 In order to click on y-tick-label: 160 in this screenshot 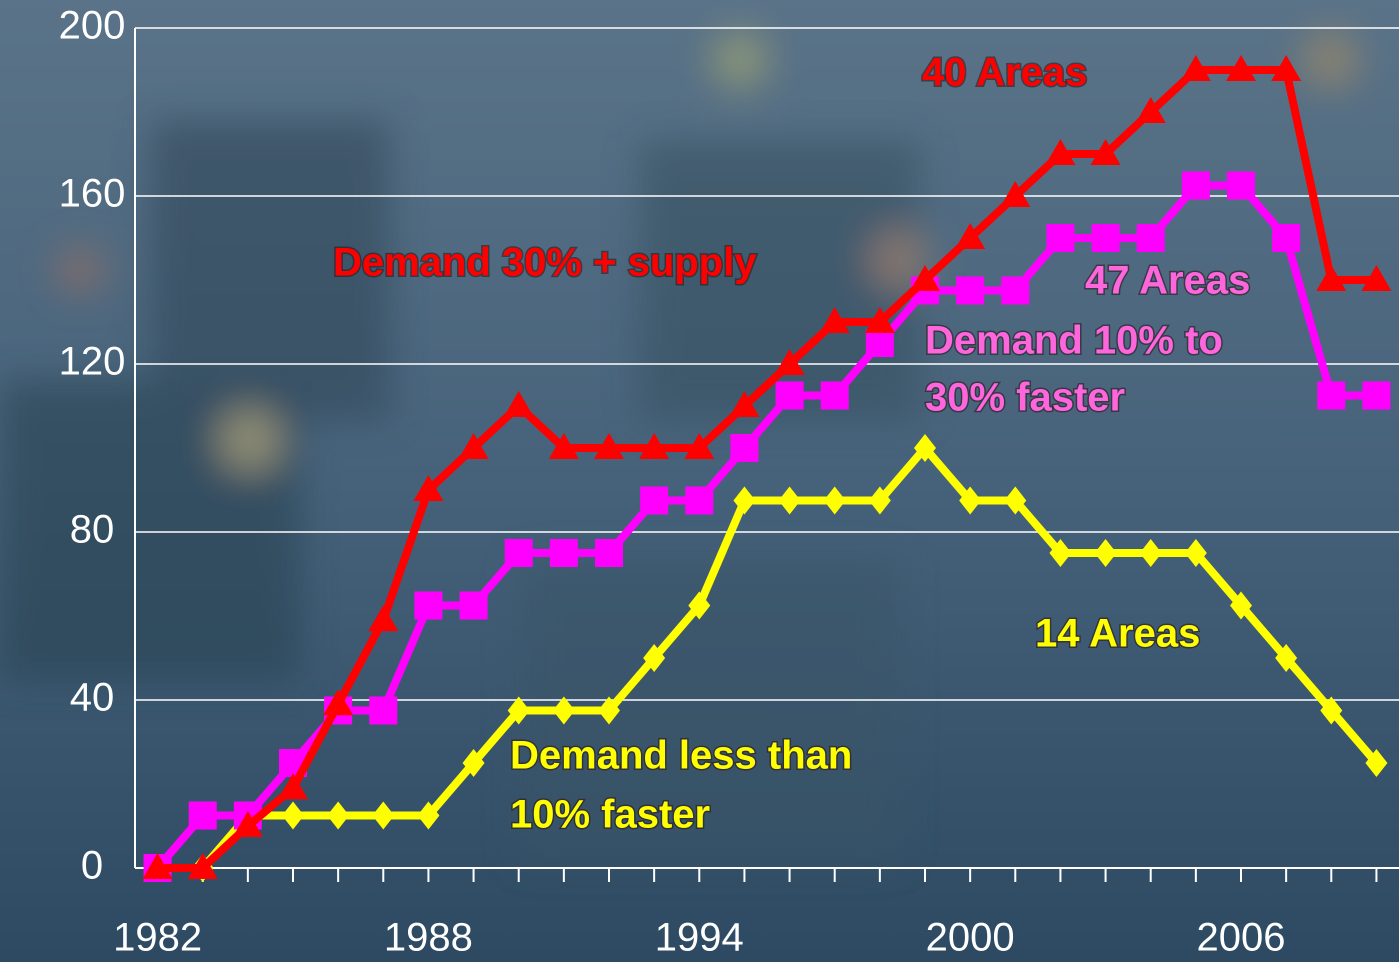, I will do `click(92, 194)`.